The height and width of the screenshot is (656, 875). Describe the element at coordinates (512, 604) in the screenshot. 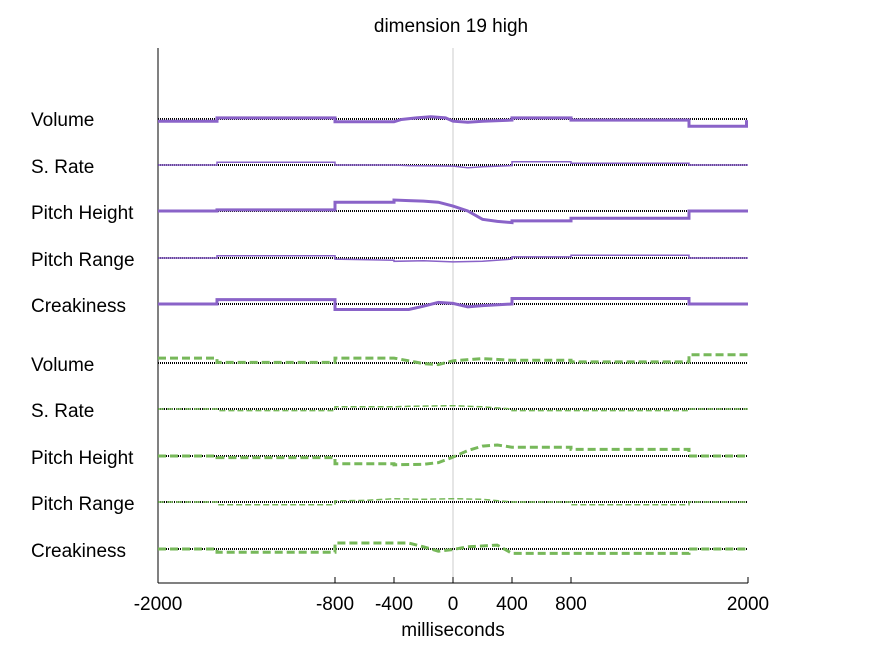

I see `x-tick-label: 400` at that location.